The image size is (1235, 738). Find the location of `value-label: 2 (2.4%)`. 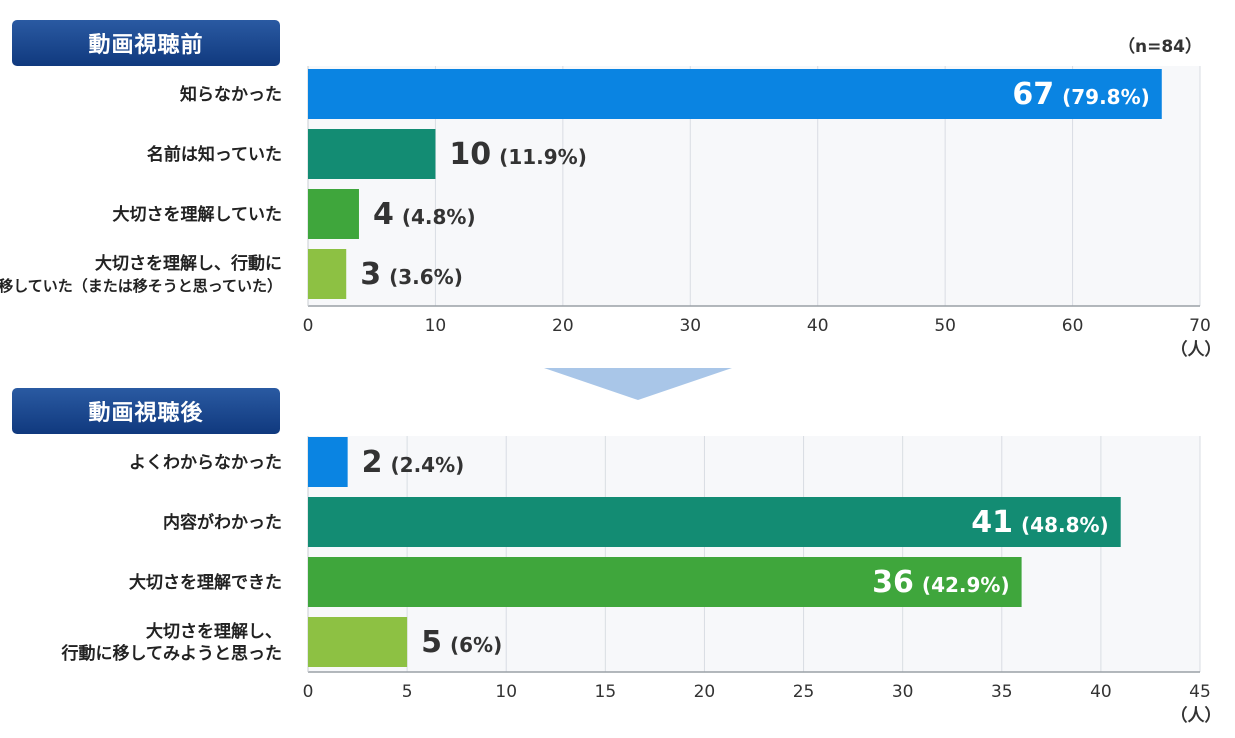

value-label: 2 (2.4%) is located at coordinates (413, 462).